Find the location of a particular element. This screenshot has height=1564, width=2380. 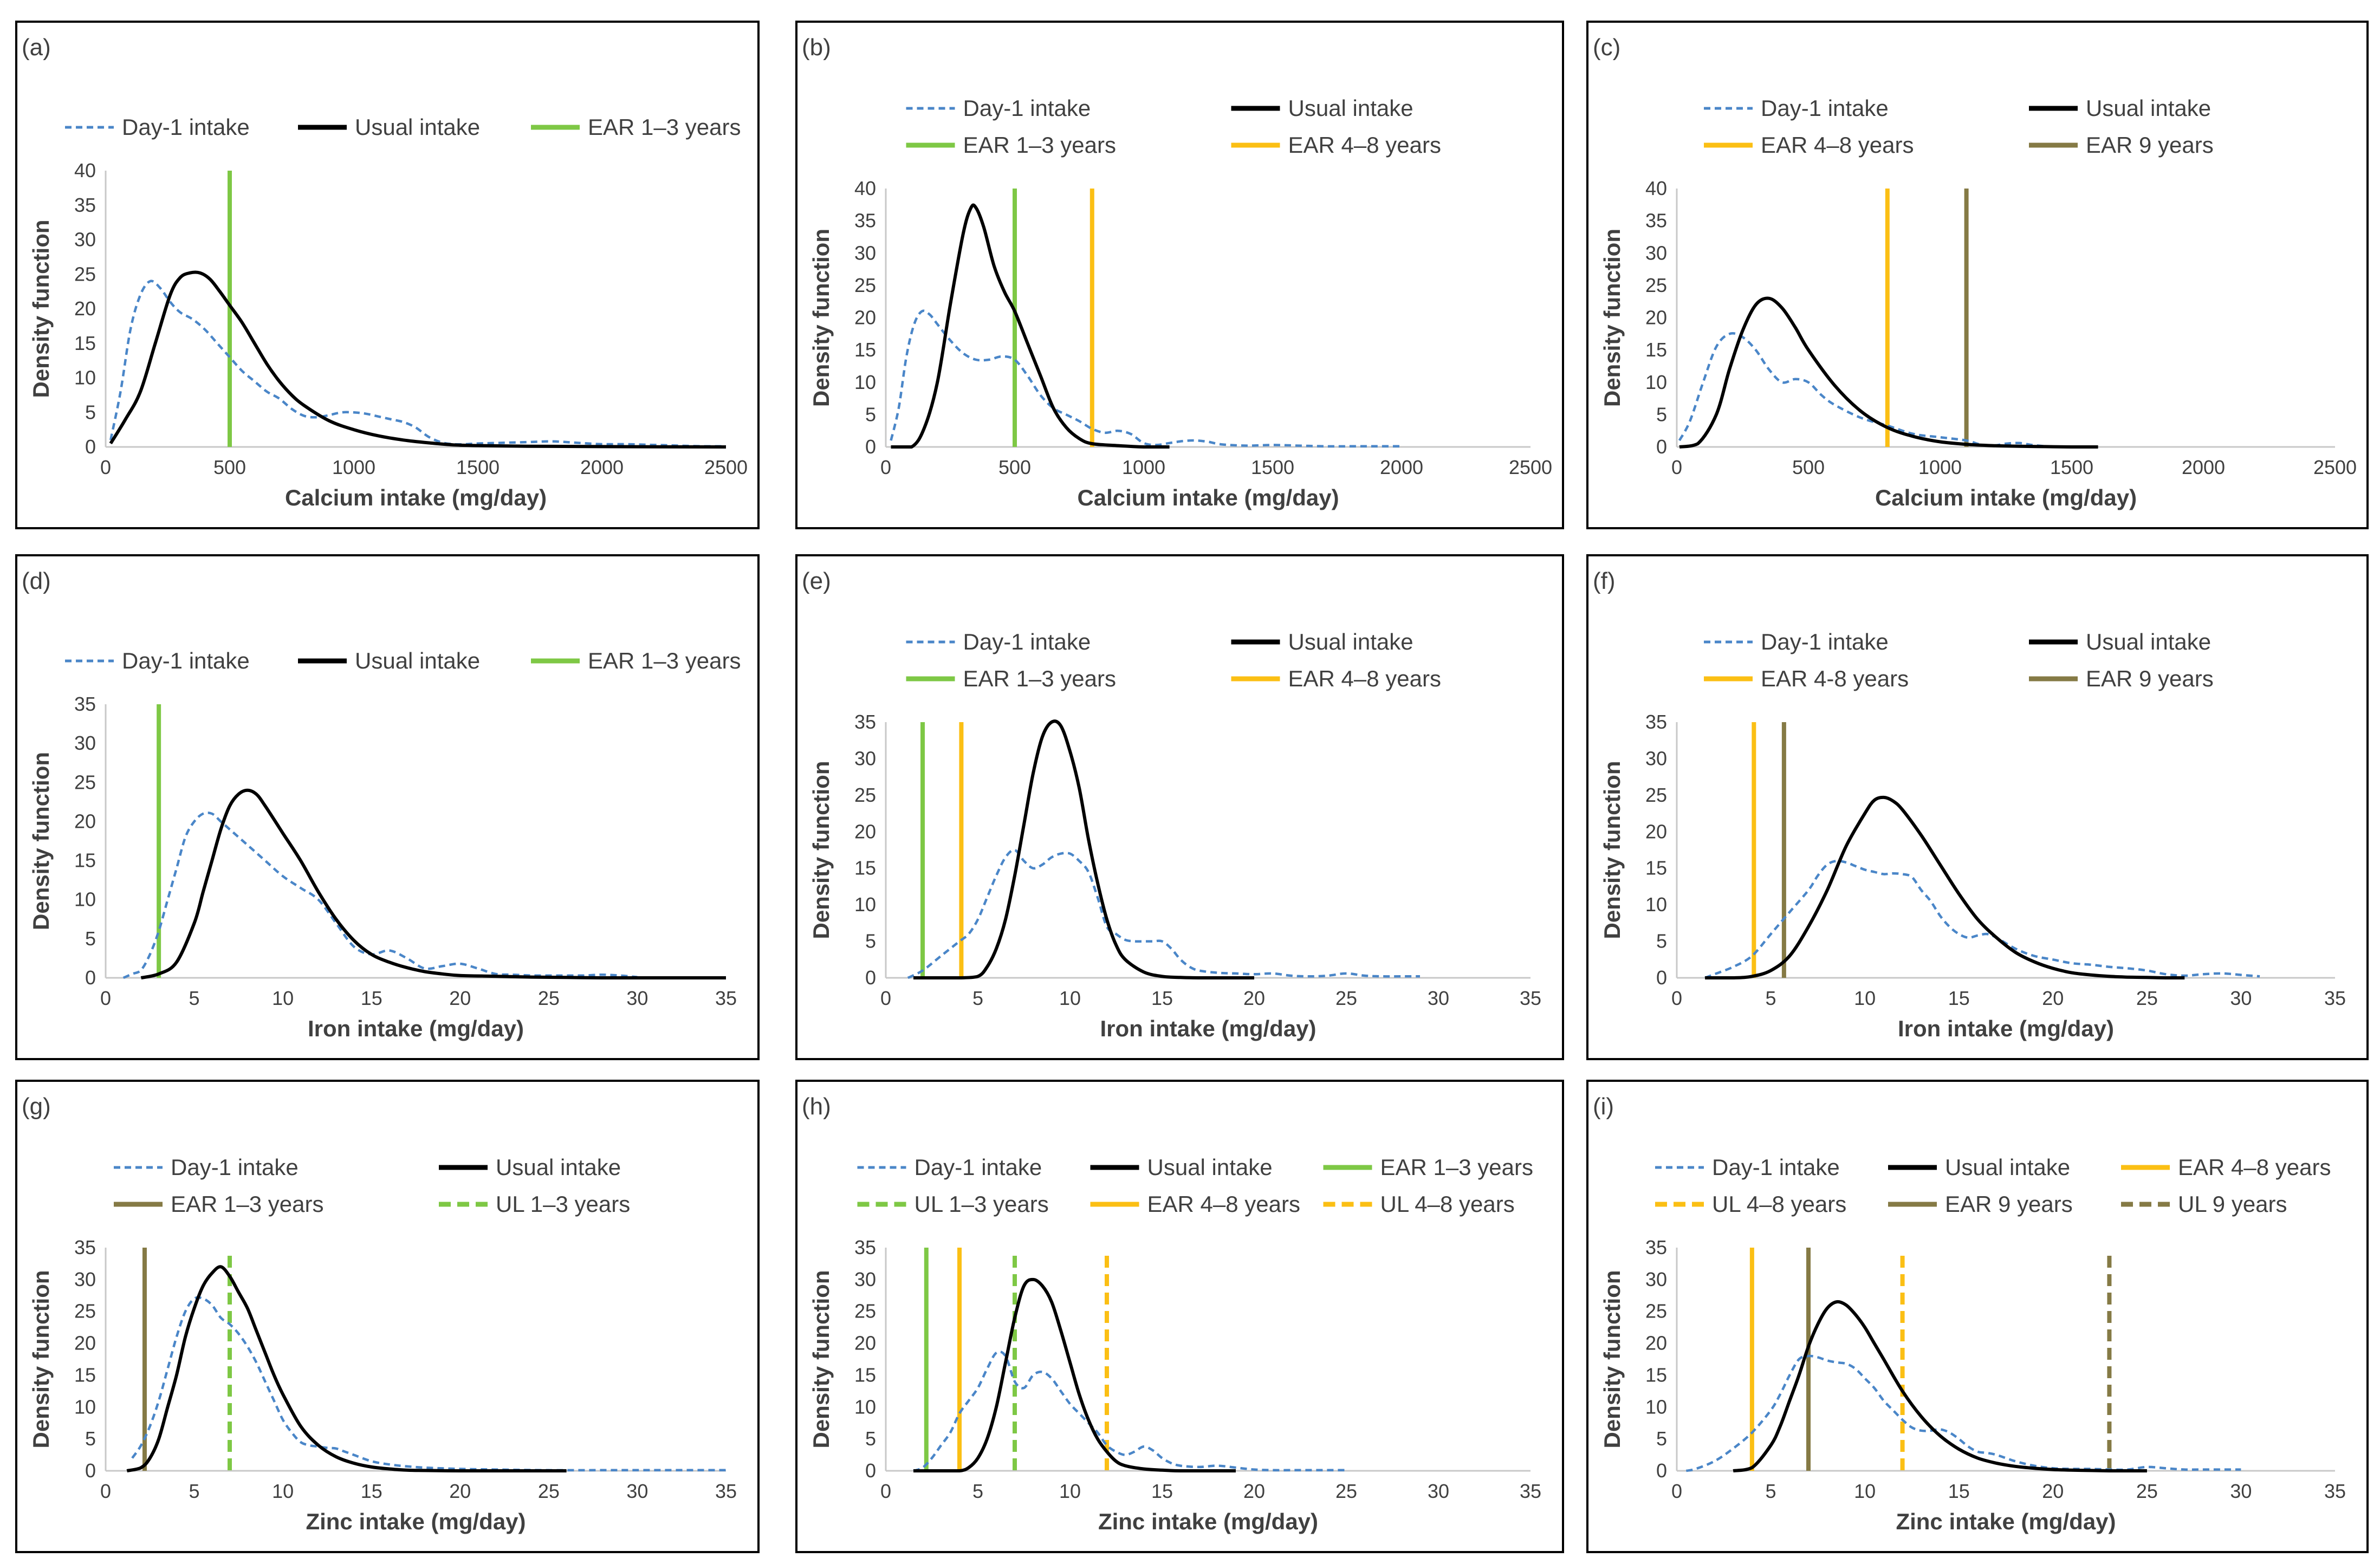

legend-label: EAR 4–8 years is located at coordinates (1837, 145).